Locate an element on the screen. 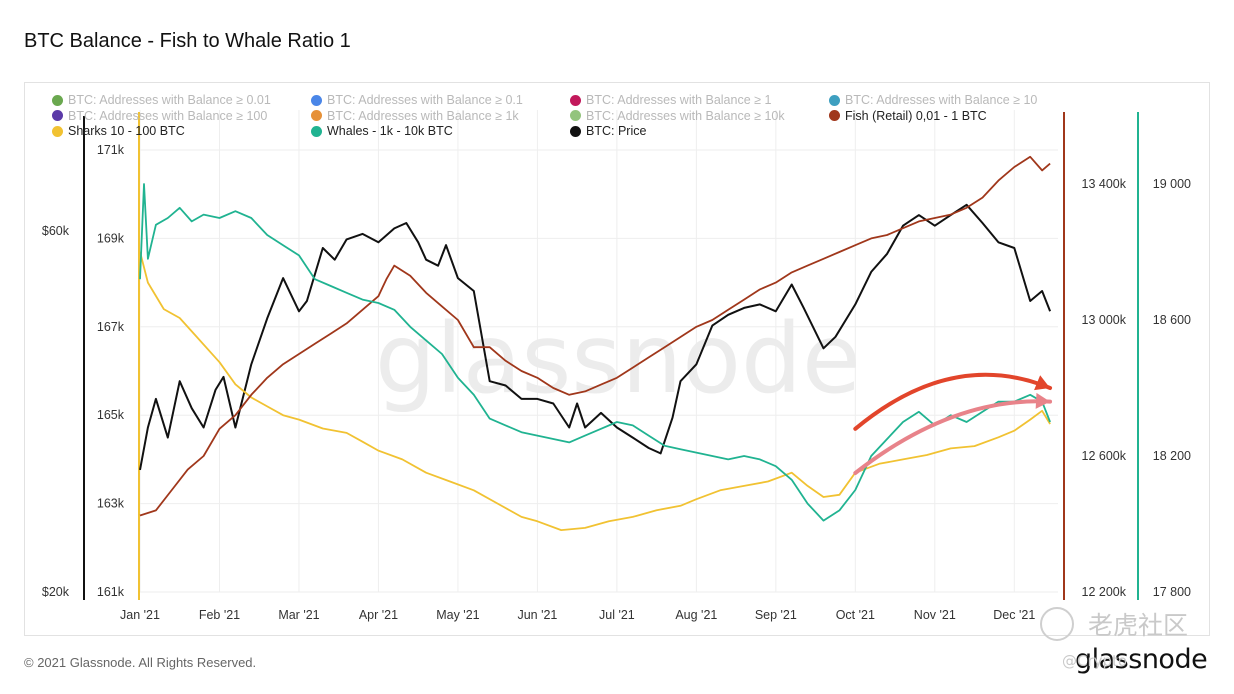  legend-item: BTC: Addresses with Balance ≥ 1k is located at coordinates (415, 116).